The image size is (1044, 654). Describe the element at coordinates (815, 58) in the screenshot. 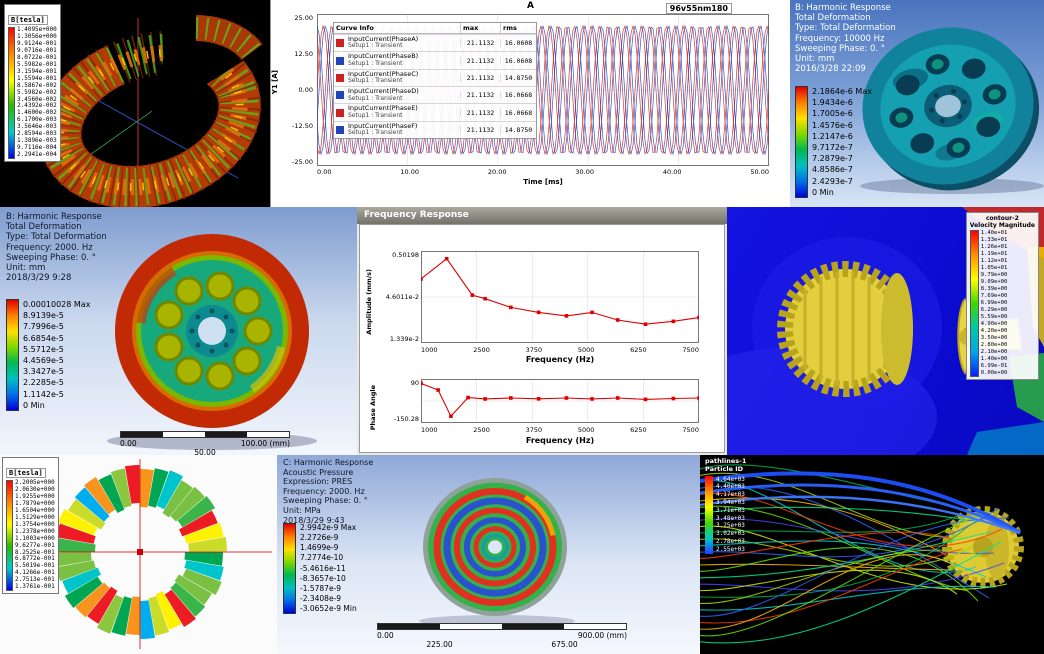

I see `analysis-header-line: Unit: mm` at that location.